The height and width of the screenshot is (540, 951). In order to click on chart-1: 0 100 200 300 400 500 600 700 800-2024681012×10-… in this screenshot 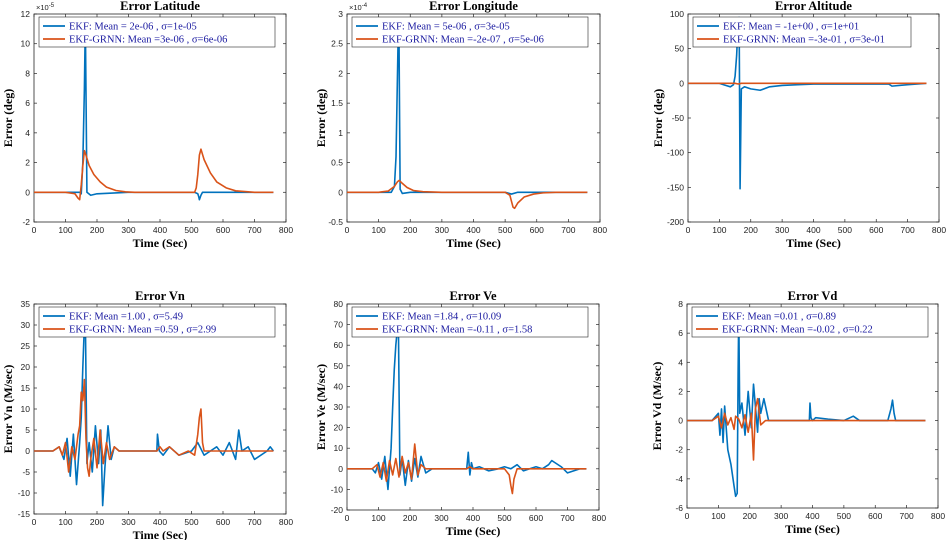, I will do `click(147, 125)`.